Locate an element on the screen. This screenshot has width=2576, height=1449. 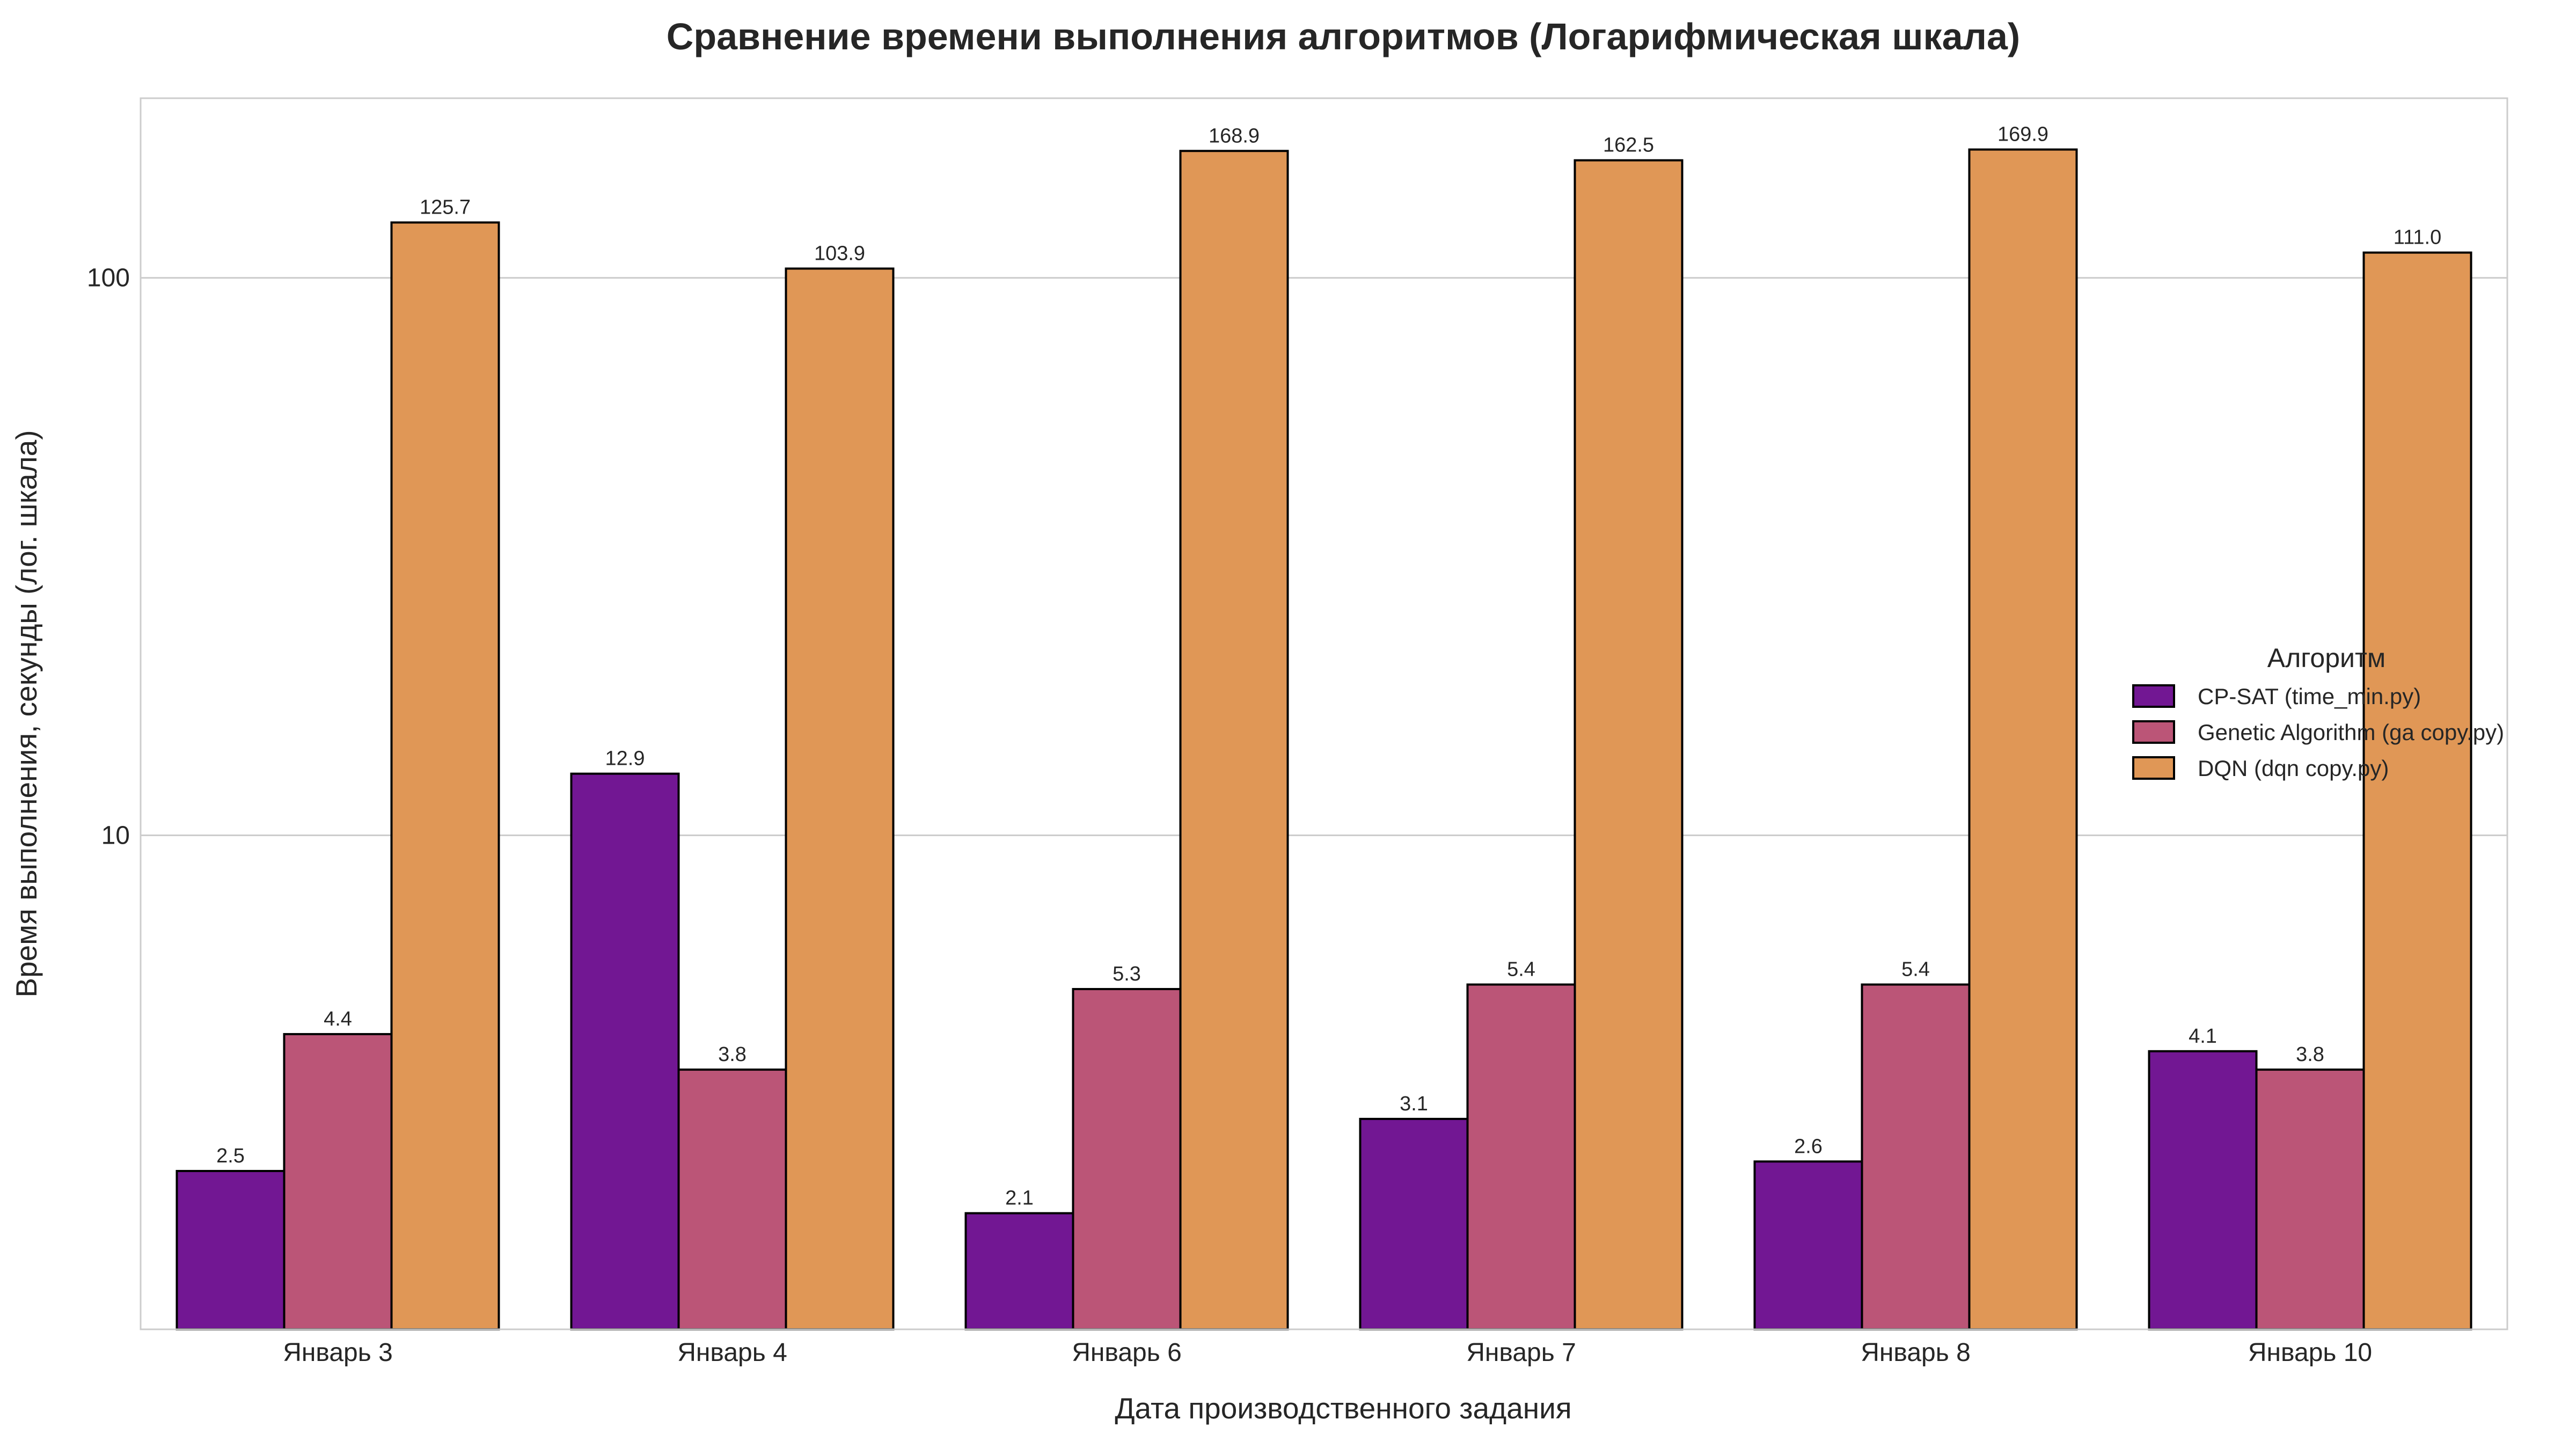
bar-data-label: 169.9 is located at coordinates (2022, 134).